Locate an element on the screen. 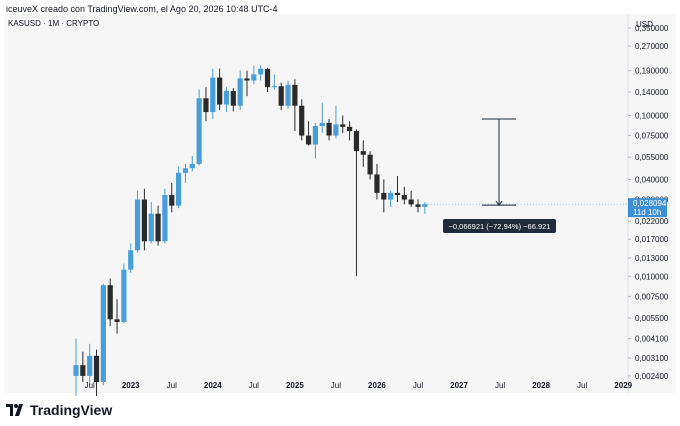 Image resolution: width=680 pixels, height=426 pixels. y-tick-label: 0,350000 is located at coordinates (652, 28).